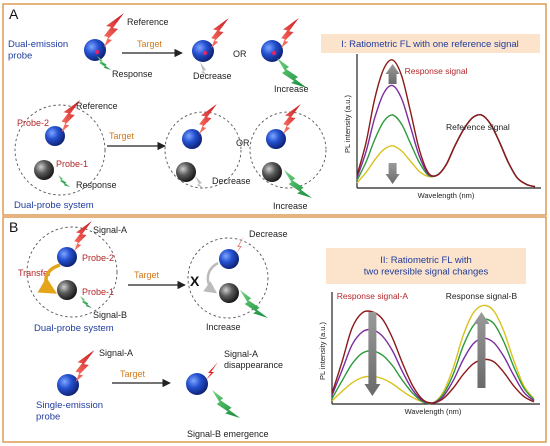 This screenshot has width=550, height=446. I want to click on increase-label: Increase, so click(291, 89).